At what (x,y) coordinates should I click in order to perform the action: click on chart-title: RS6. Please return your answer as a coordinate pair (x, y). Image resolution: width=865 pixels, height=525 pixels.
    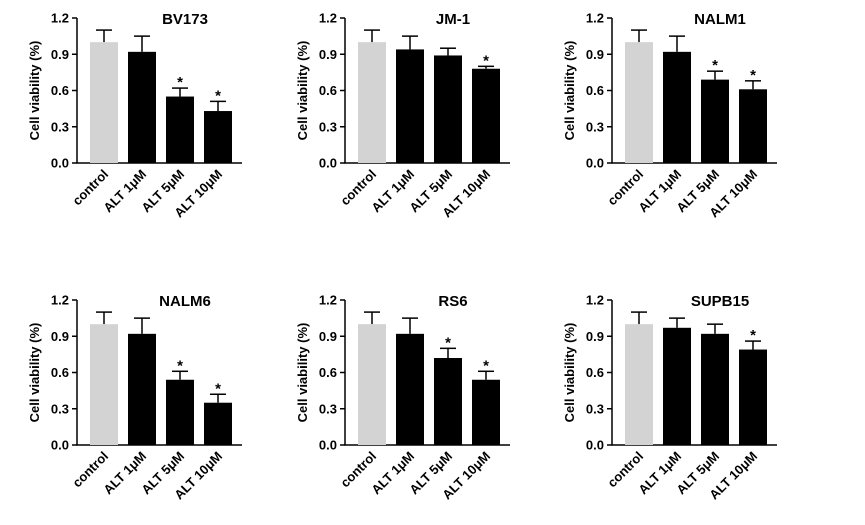
    Looking at the image, I should click on (452, 301).